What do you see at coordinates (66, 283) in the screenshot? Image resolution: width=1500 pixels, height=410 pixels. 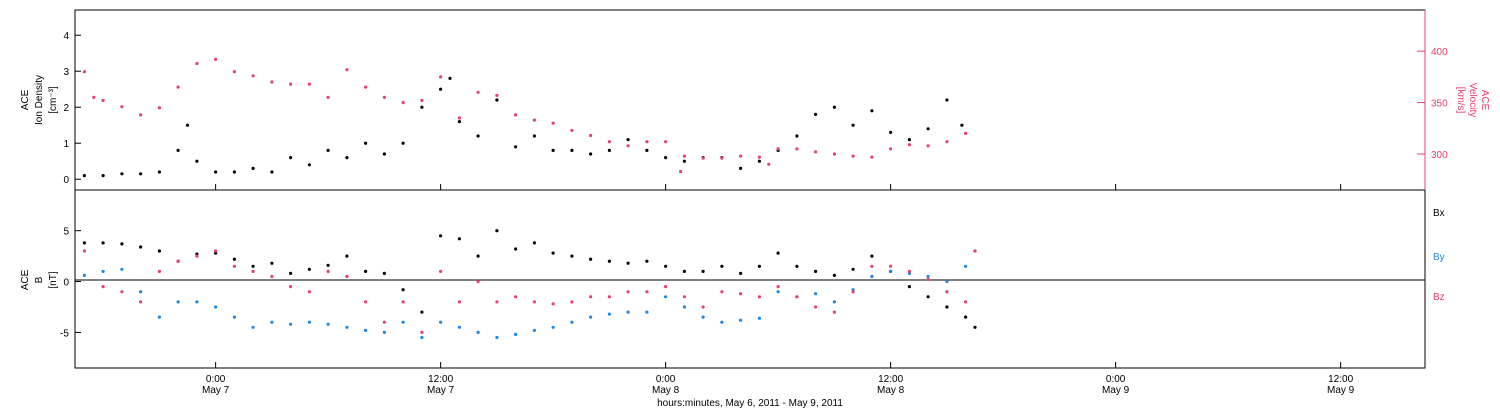 I see `bottom-left-tick-label: 0` at bounding box center [66, 283].